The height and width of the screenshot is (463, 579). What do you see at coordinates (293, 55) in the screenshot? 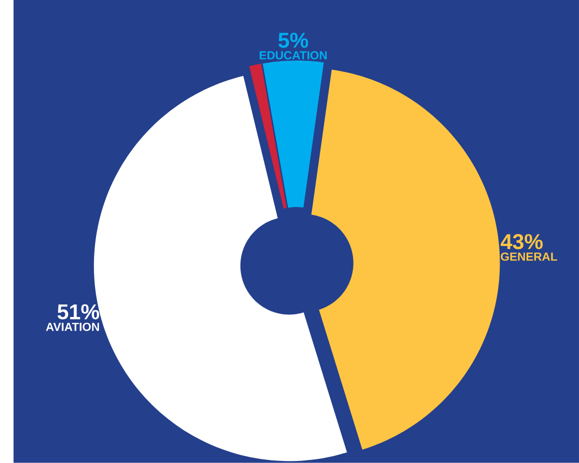
I see `slice-label: EDUCATION` at bounding box center [293, 55].